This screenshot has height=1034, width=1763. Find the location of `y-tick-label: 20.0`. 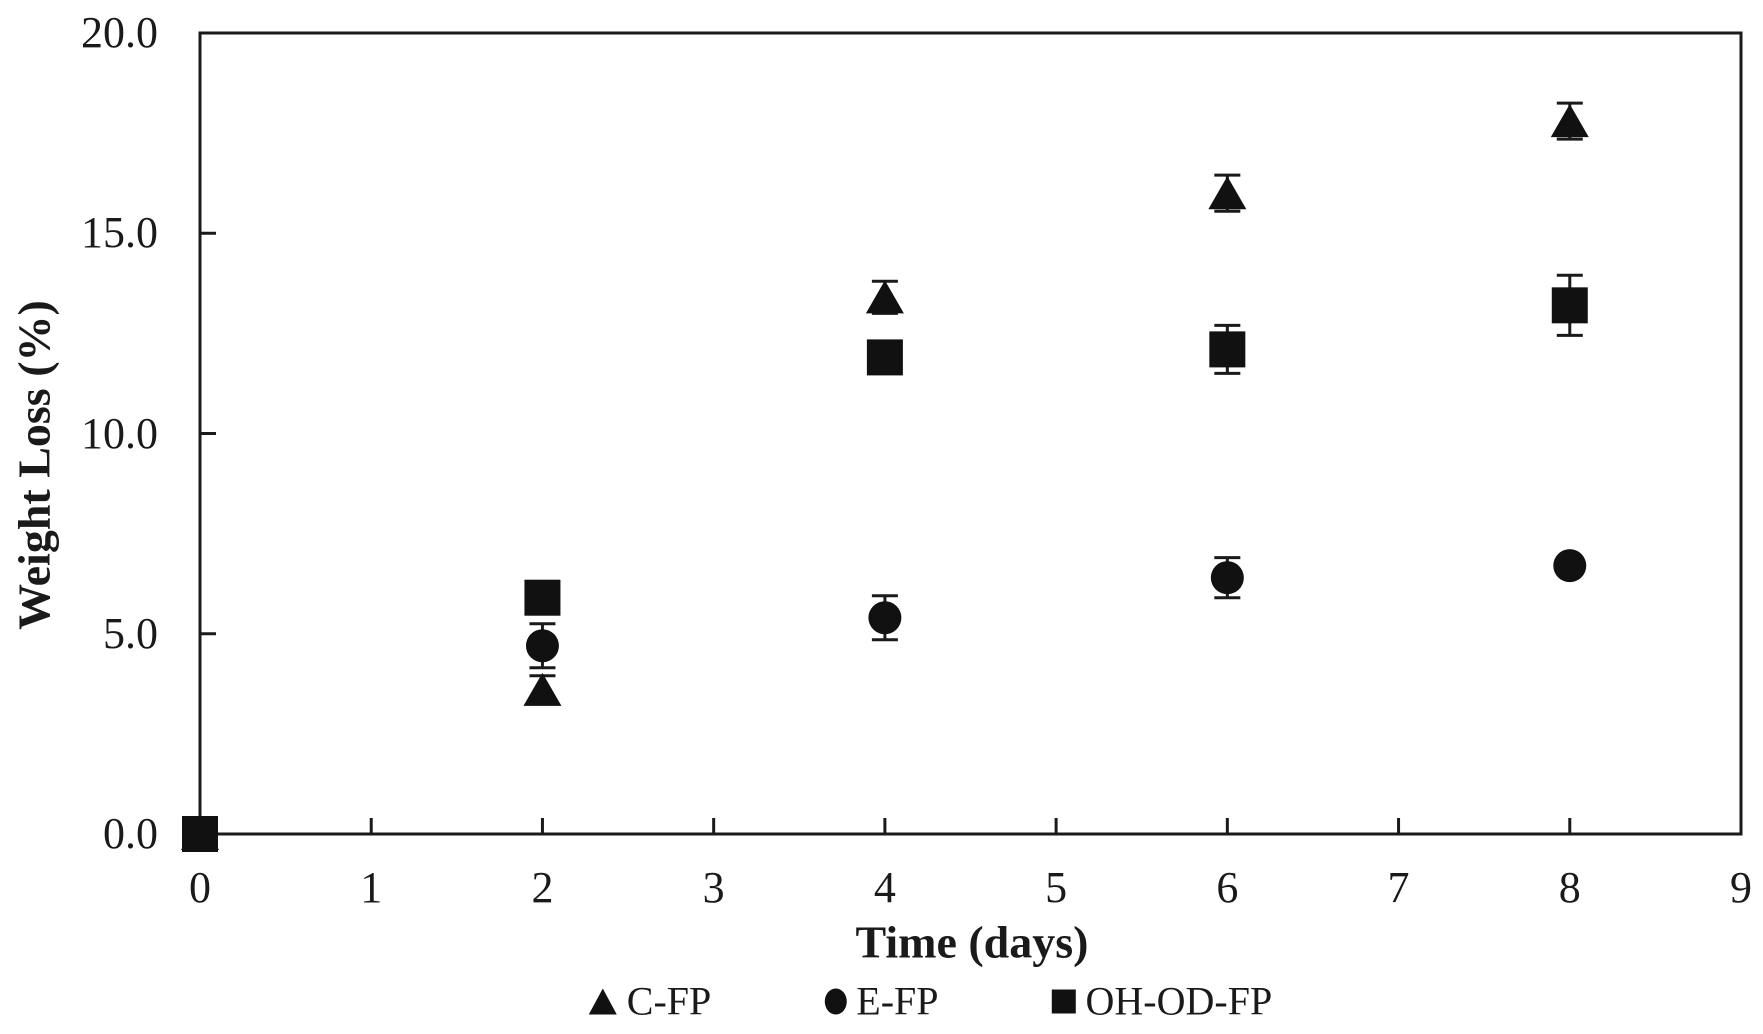

y-tick-label: 20.0 is located at coordinates (119, 32).